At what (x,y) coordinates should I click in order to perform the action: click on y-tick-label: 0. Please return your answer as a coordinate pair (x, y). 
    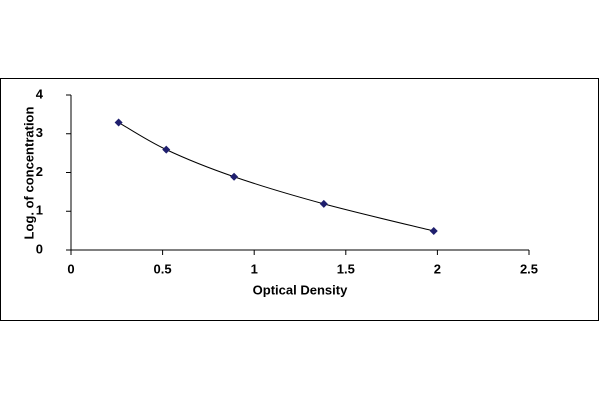
    Looking at the image, I should click on (39, 248).